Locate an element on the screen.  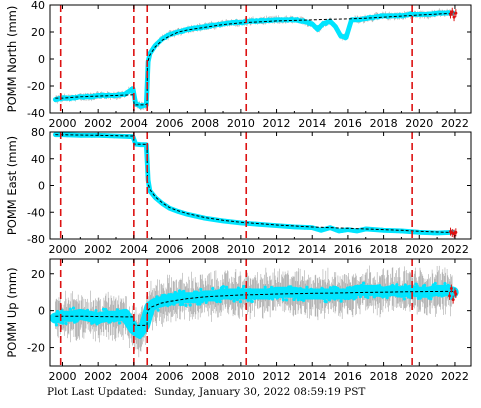
x-tick-label: 2012 is located at coordinates (277, 249).